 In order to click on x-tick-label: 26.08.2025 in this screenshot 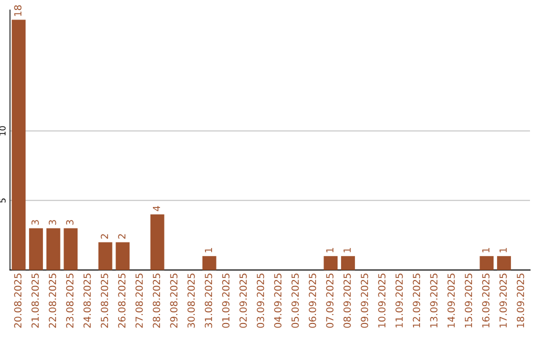, I will do `click(122, 301)`.